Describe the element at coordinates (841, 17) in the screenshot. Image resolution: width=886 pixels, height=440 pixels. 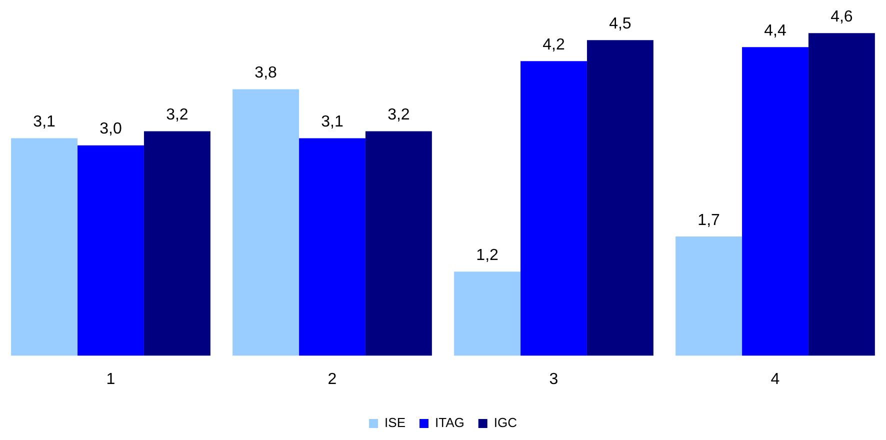
I see `data-label: 4,6` at that location.